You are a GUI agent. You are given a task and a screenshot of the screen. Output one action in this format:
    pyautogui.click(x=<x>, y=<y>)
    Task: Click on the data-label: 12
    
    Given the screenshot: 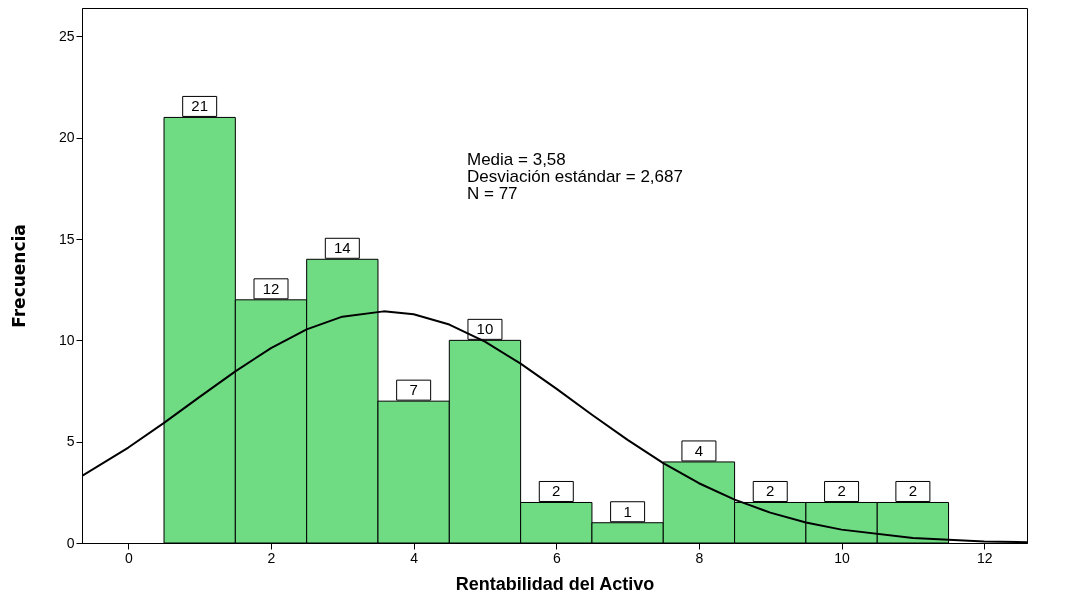 What is the action you would take?
    pyautogui.click(x=271, y=288)
    